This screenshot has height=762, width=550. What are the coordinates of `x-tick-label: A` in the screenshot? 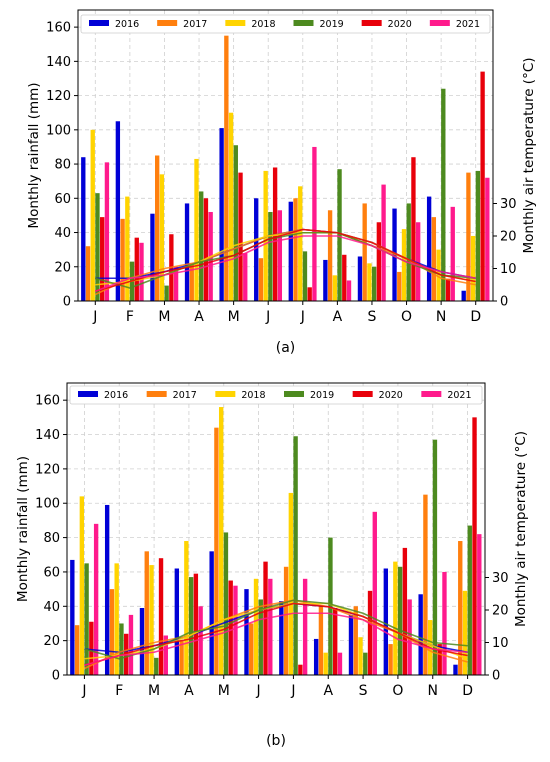 It's located at (338, 317).